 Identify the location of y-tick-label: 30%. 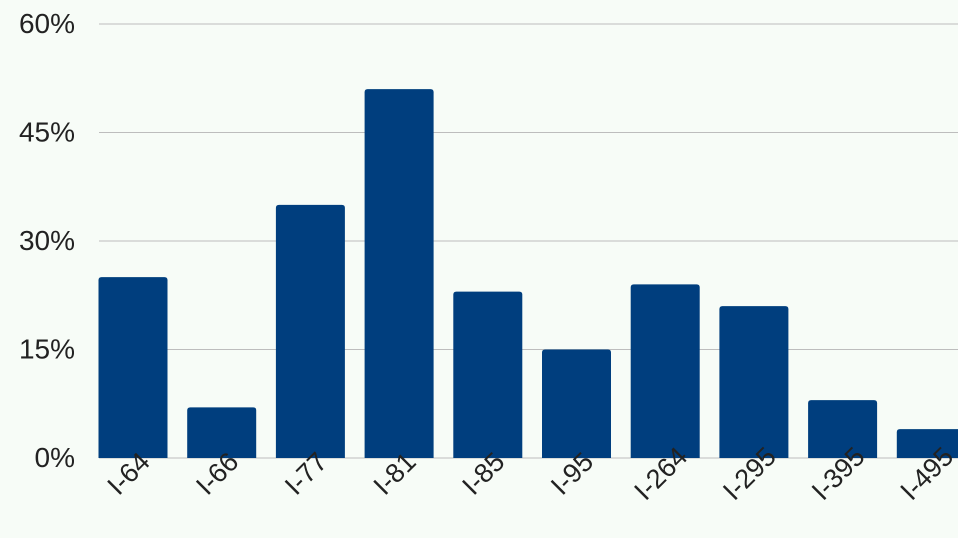
(47, 240).